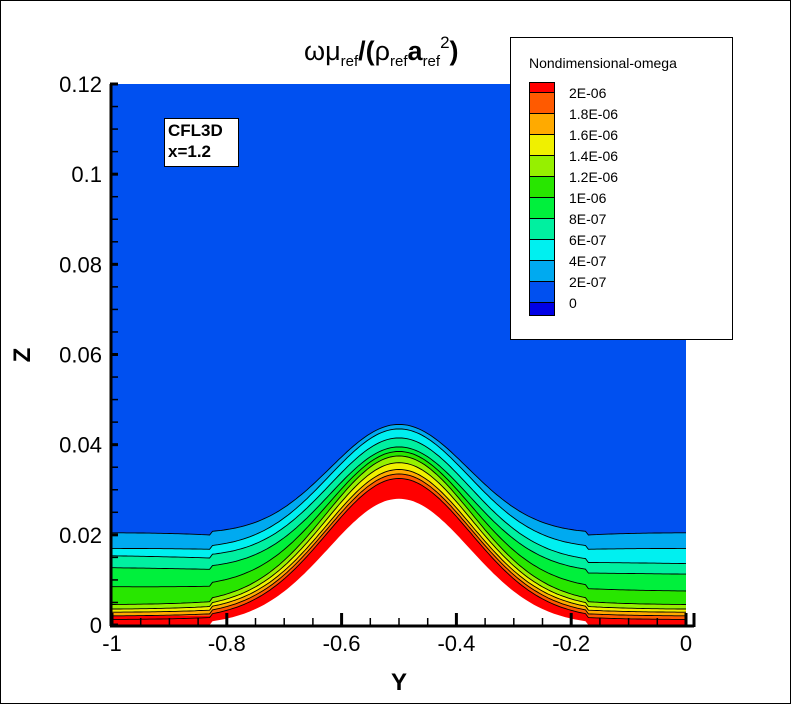  I want to click on annotation-solver: CFL3D, so click(195, 130).